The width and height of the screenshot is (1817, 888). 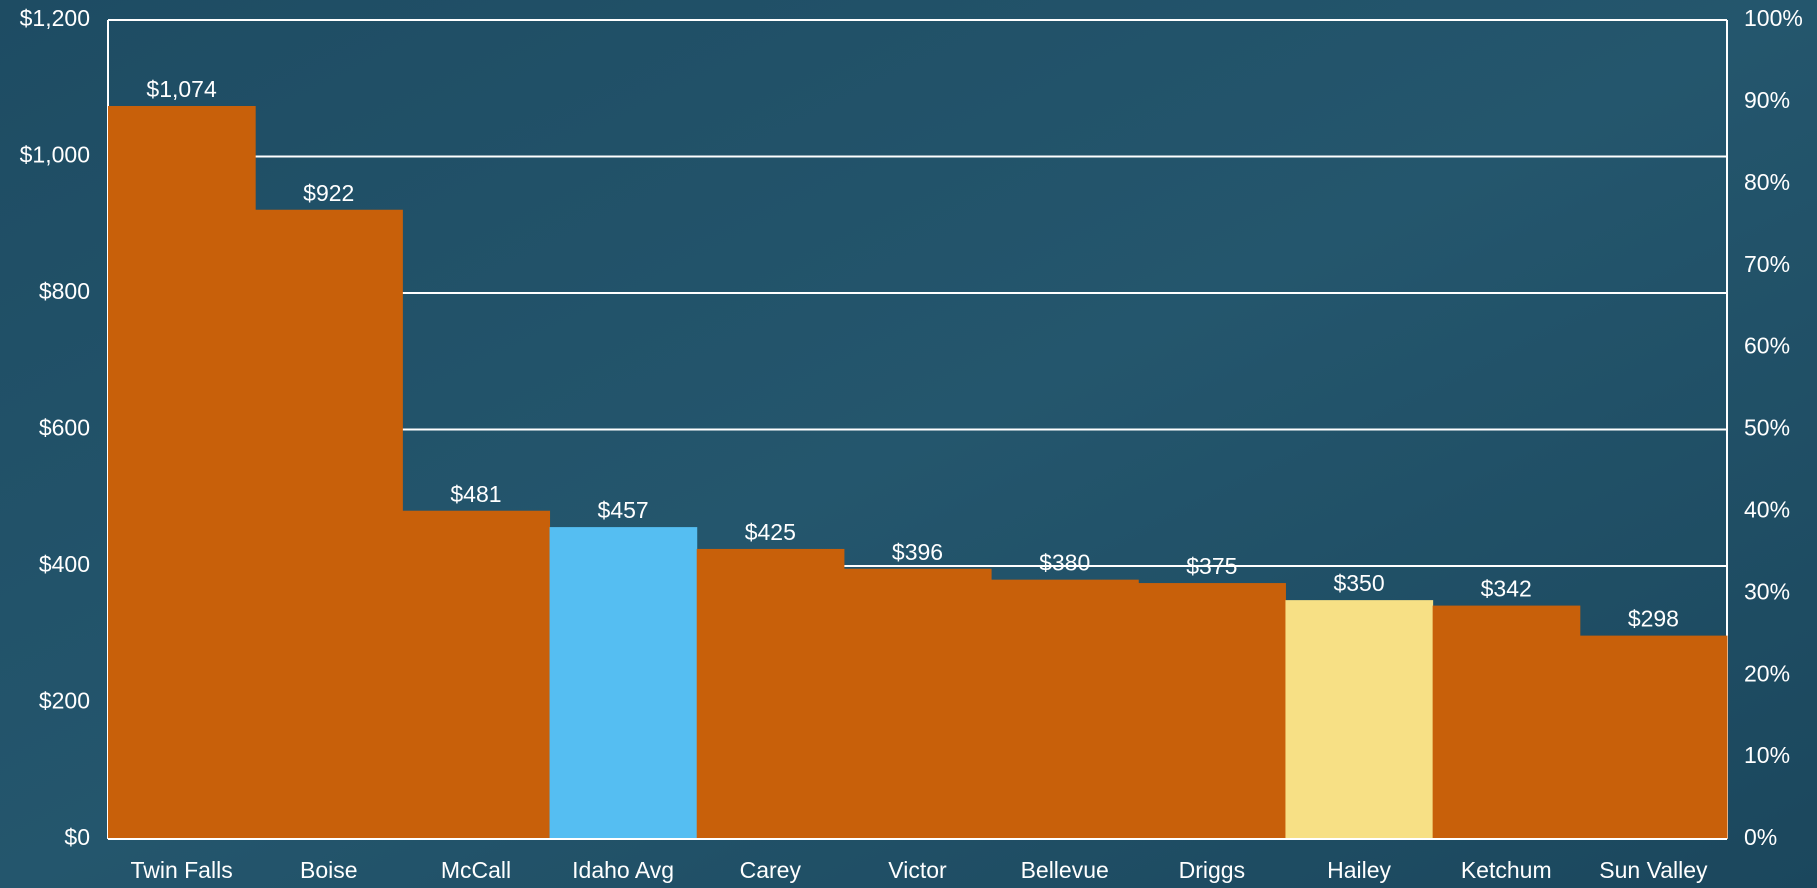 What do you see at coordinates (1773, 18) in the screenshot?
I see `y2-tick-label: 100%` at bounding box center [1773, 18].